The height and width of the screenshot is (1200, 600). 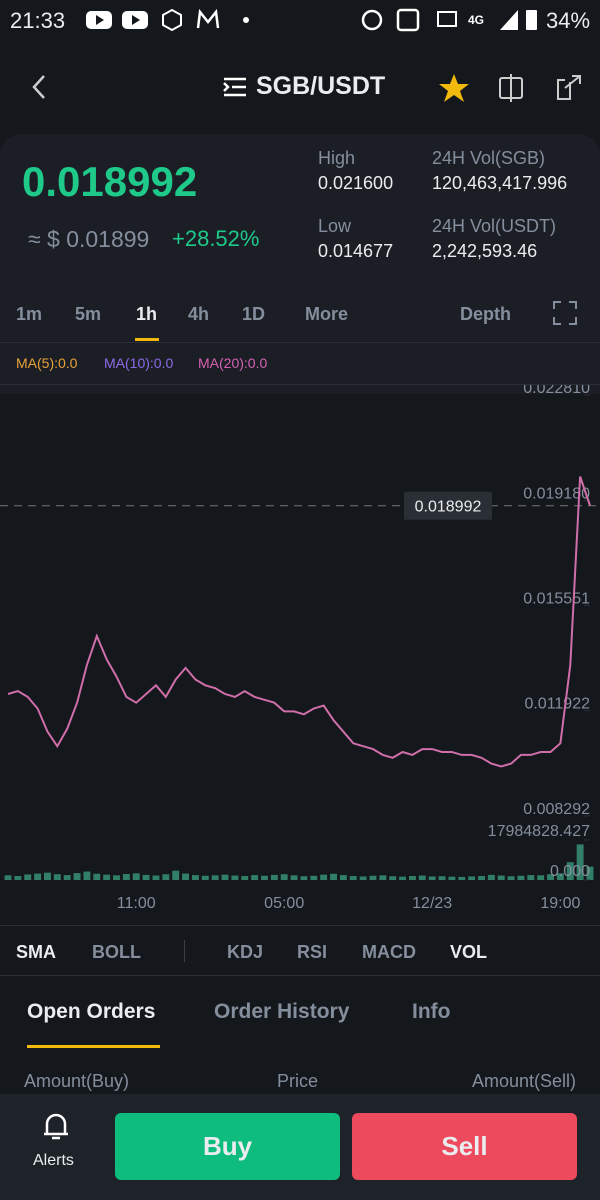 What do you see at coordinates (494, 226) in the screenshot?
I see `vol-usdt-label: 24H Vol(USDT)` at bounding box center [494, 226].